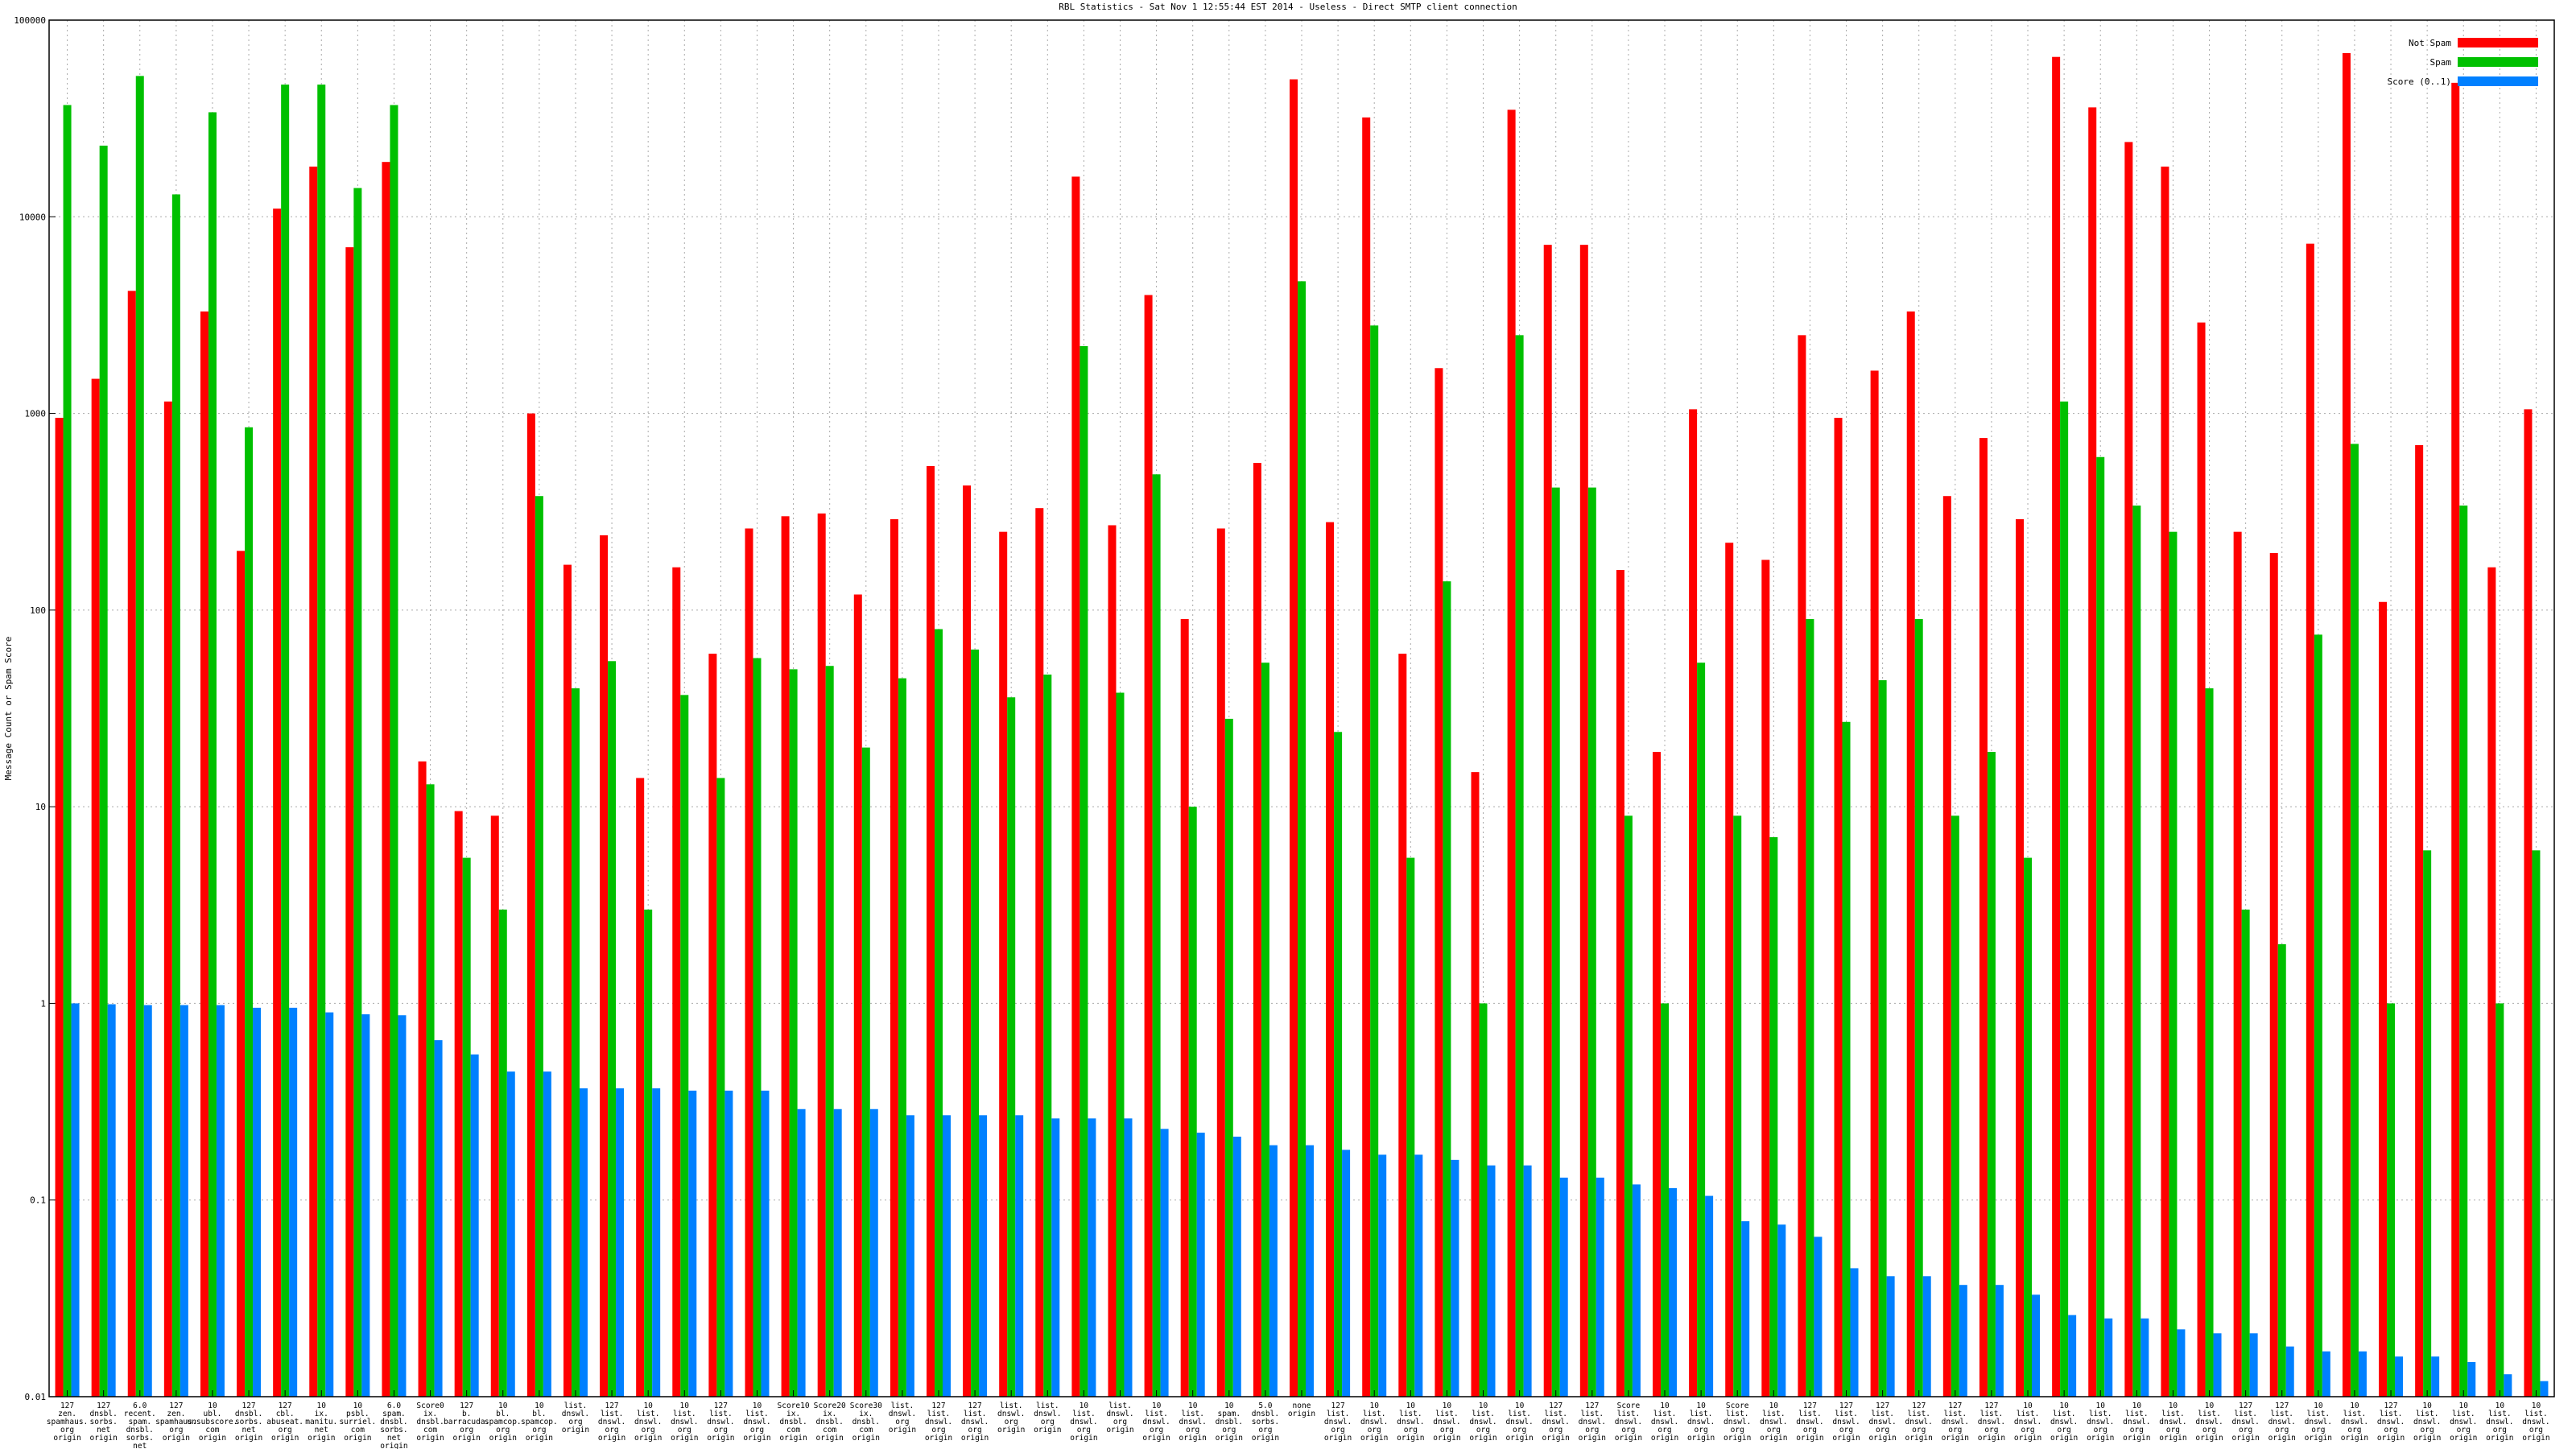 The image size is (2576, 1449). I want to click on y-tick-label: 1000, so click(36, 414).